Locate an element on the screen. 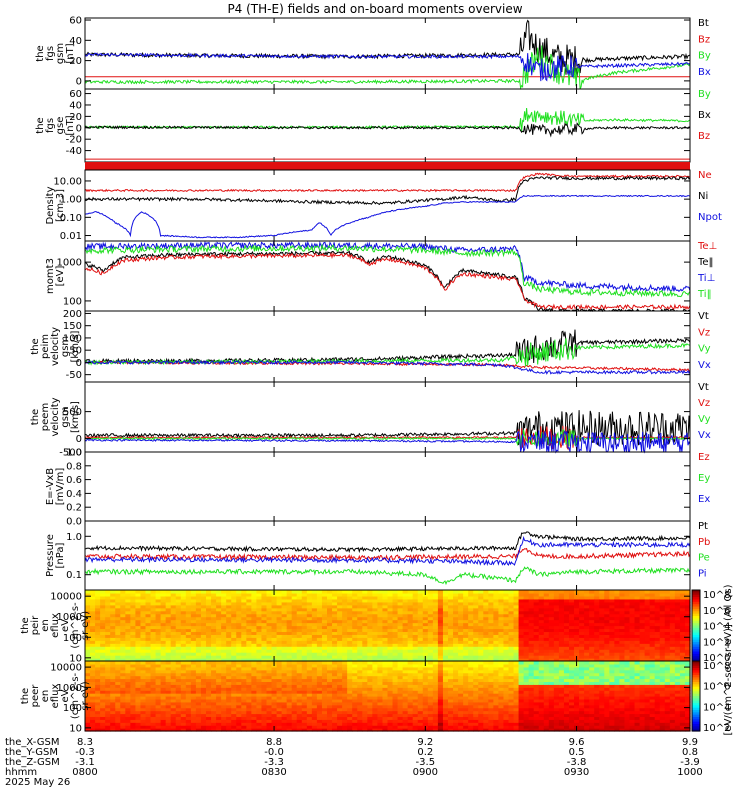  legend-Te⊥: Te⊥ is located at coordinates (707, 246).